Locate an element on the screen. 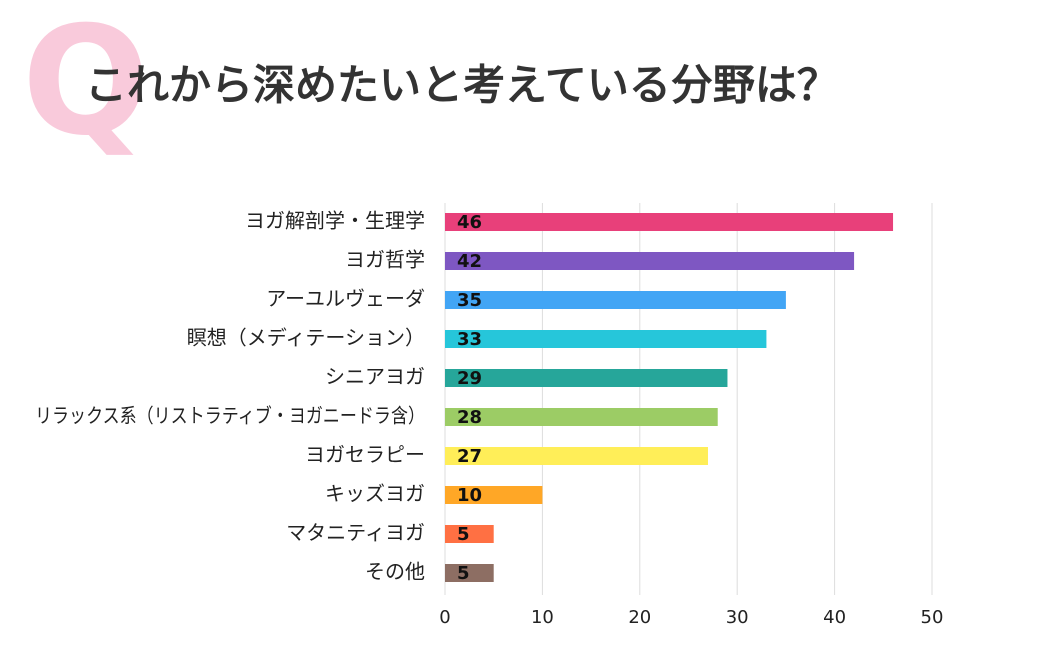 This screenshot has width=1040, height=670. y-tick-label: ヨガセラピー is located at coordinates (365, 455).